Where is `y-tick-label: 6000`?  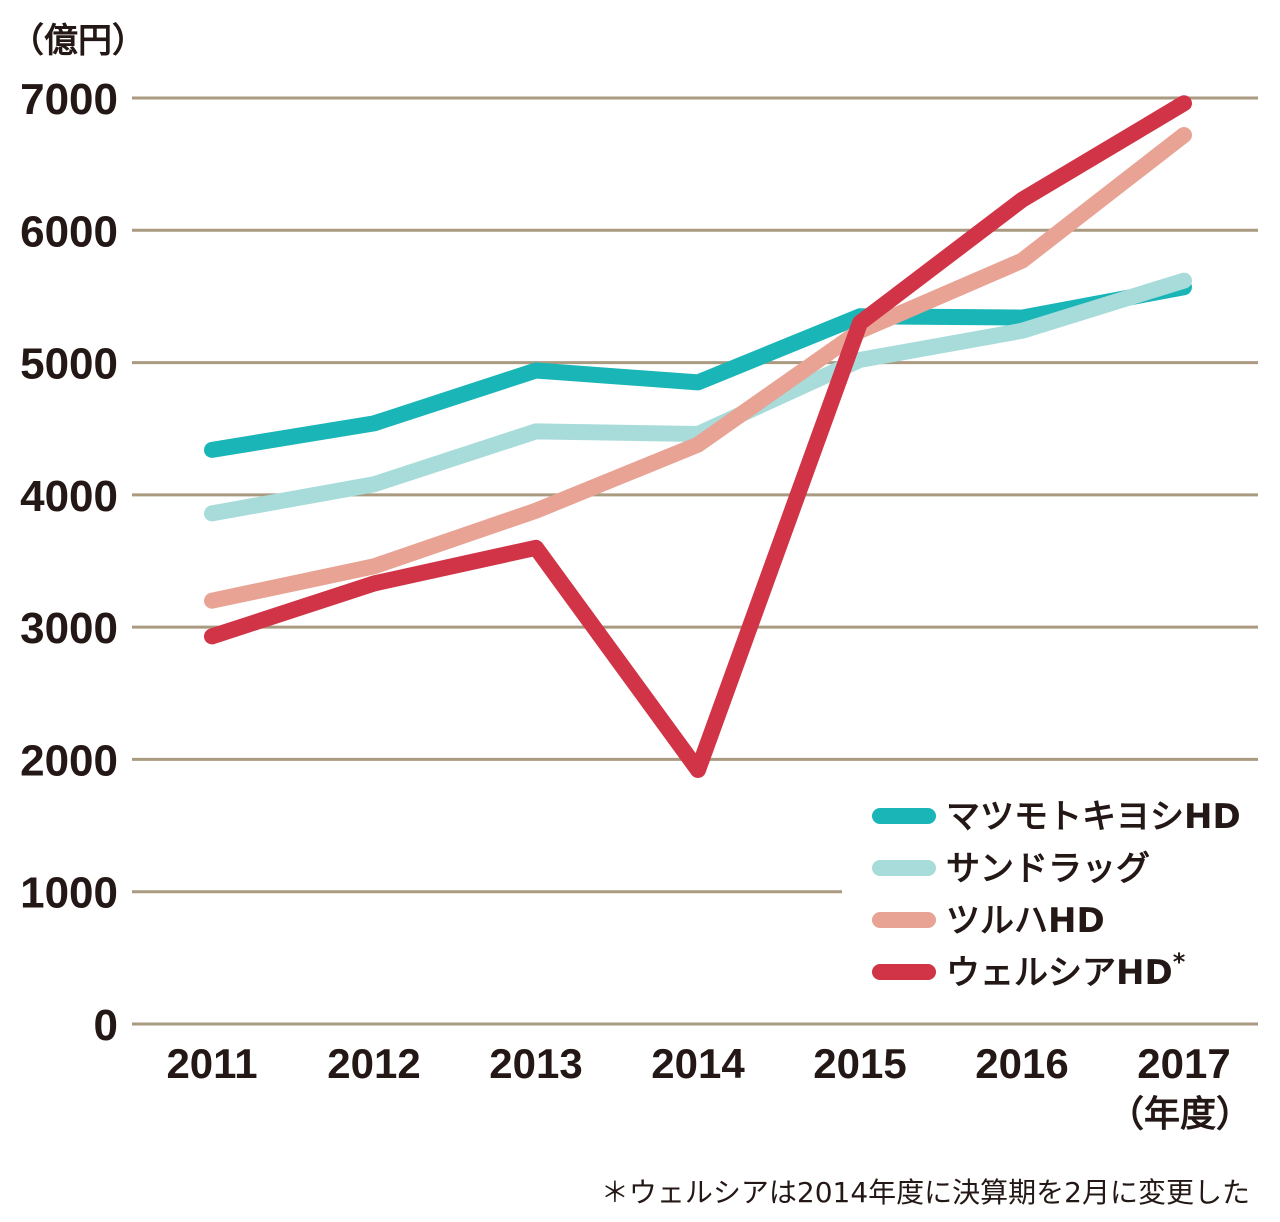
y-tick-label: 6000 is located at coordinates (69, 231).